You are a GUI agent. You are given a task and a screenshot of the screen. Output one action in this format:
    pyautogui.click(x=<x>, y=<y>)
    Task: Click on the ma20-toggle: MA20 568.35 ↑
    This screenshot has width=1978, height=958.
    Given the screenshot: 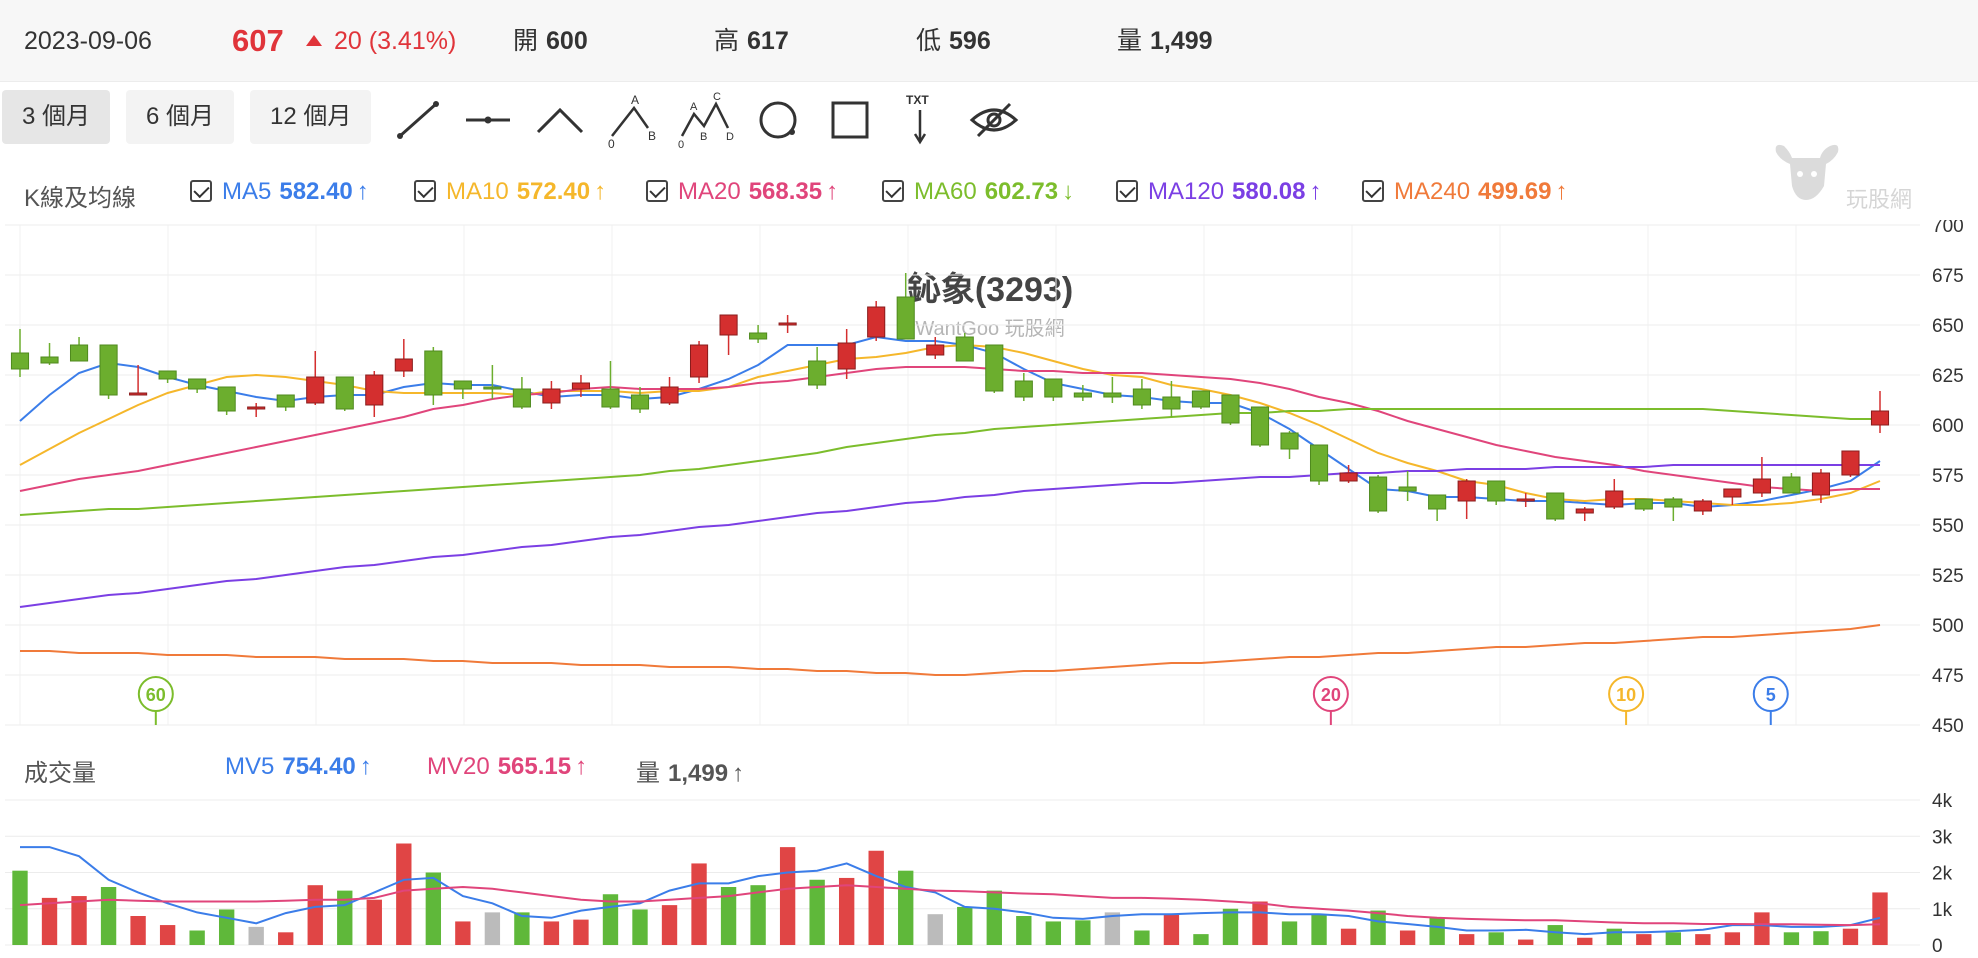 What is the action you would take?
    pyautogui.click(x=742, y=192)
    